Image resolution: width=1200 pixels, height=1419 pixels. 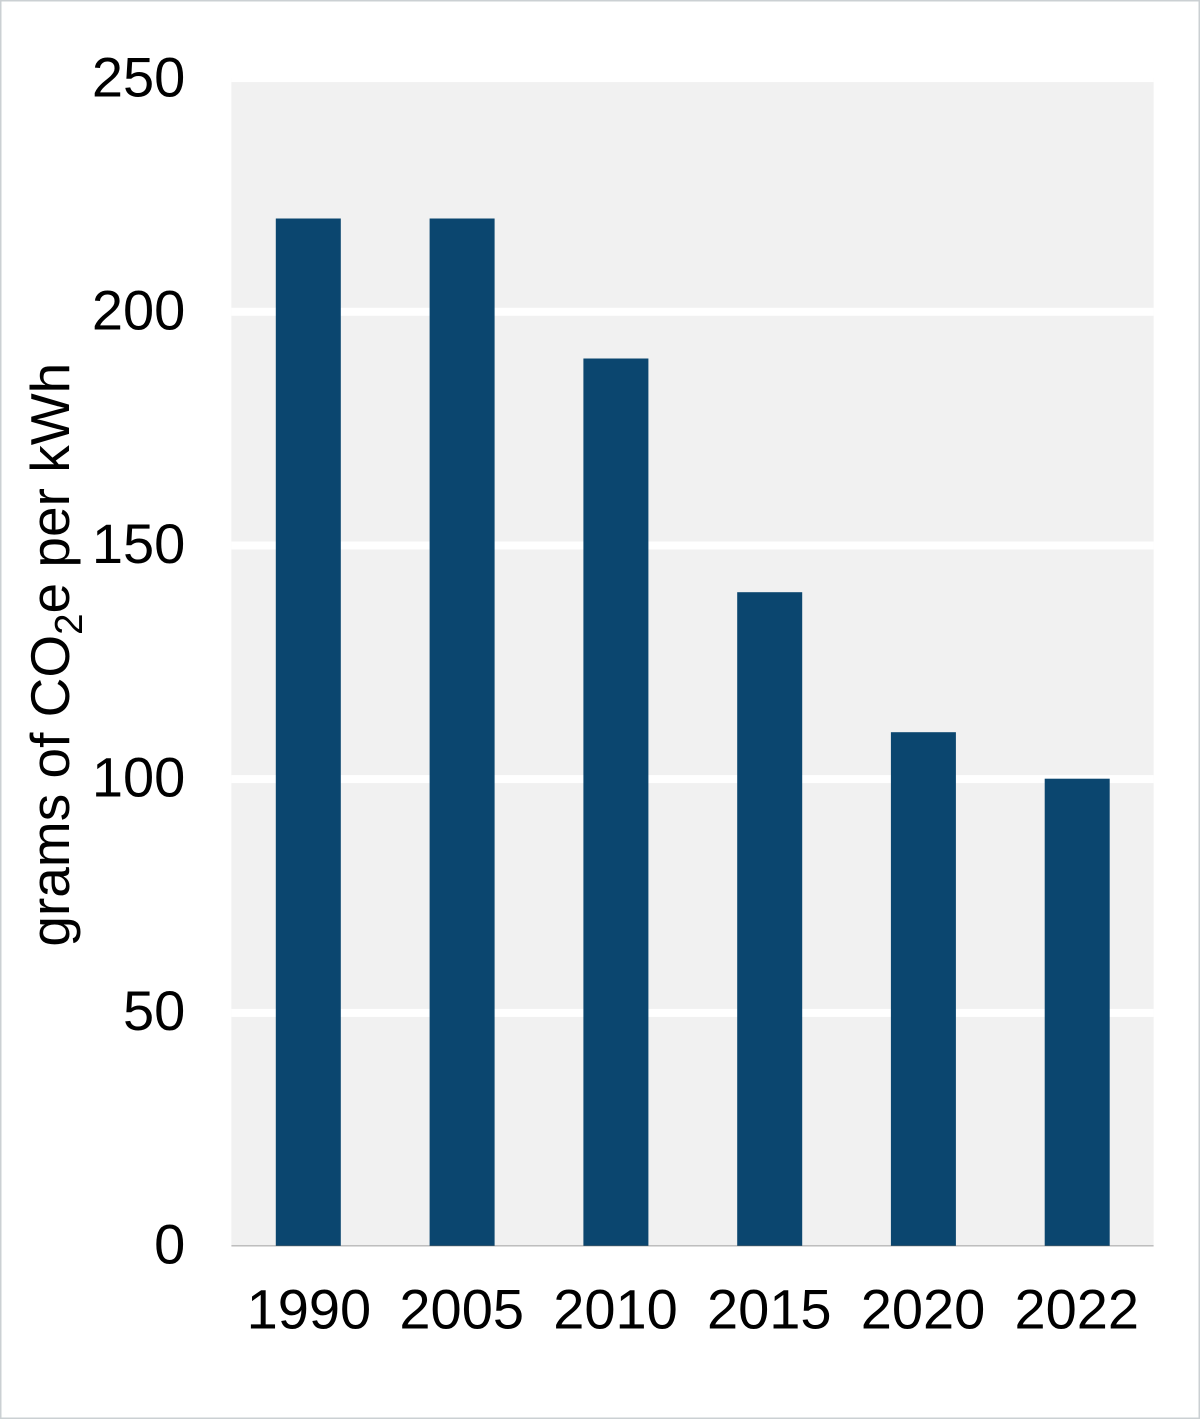 I want to click on svg-text: 2015, so click(x=769, y=1309).